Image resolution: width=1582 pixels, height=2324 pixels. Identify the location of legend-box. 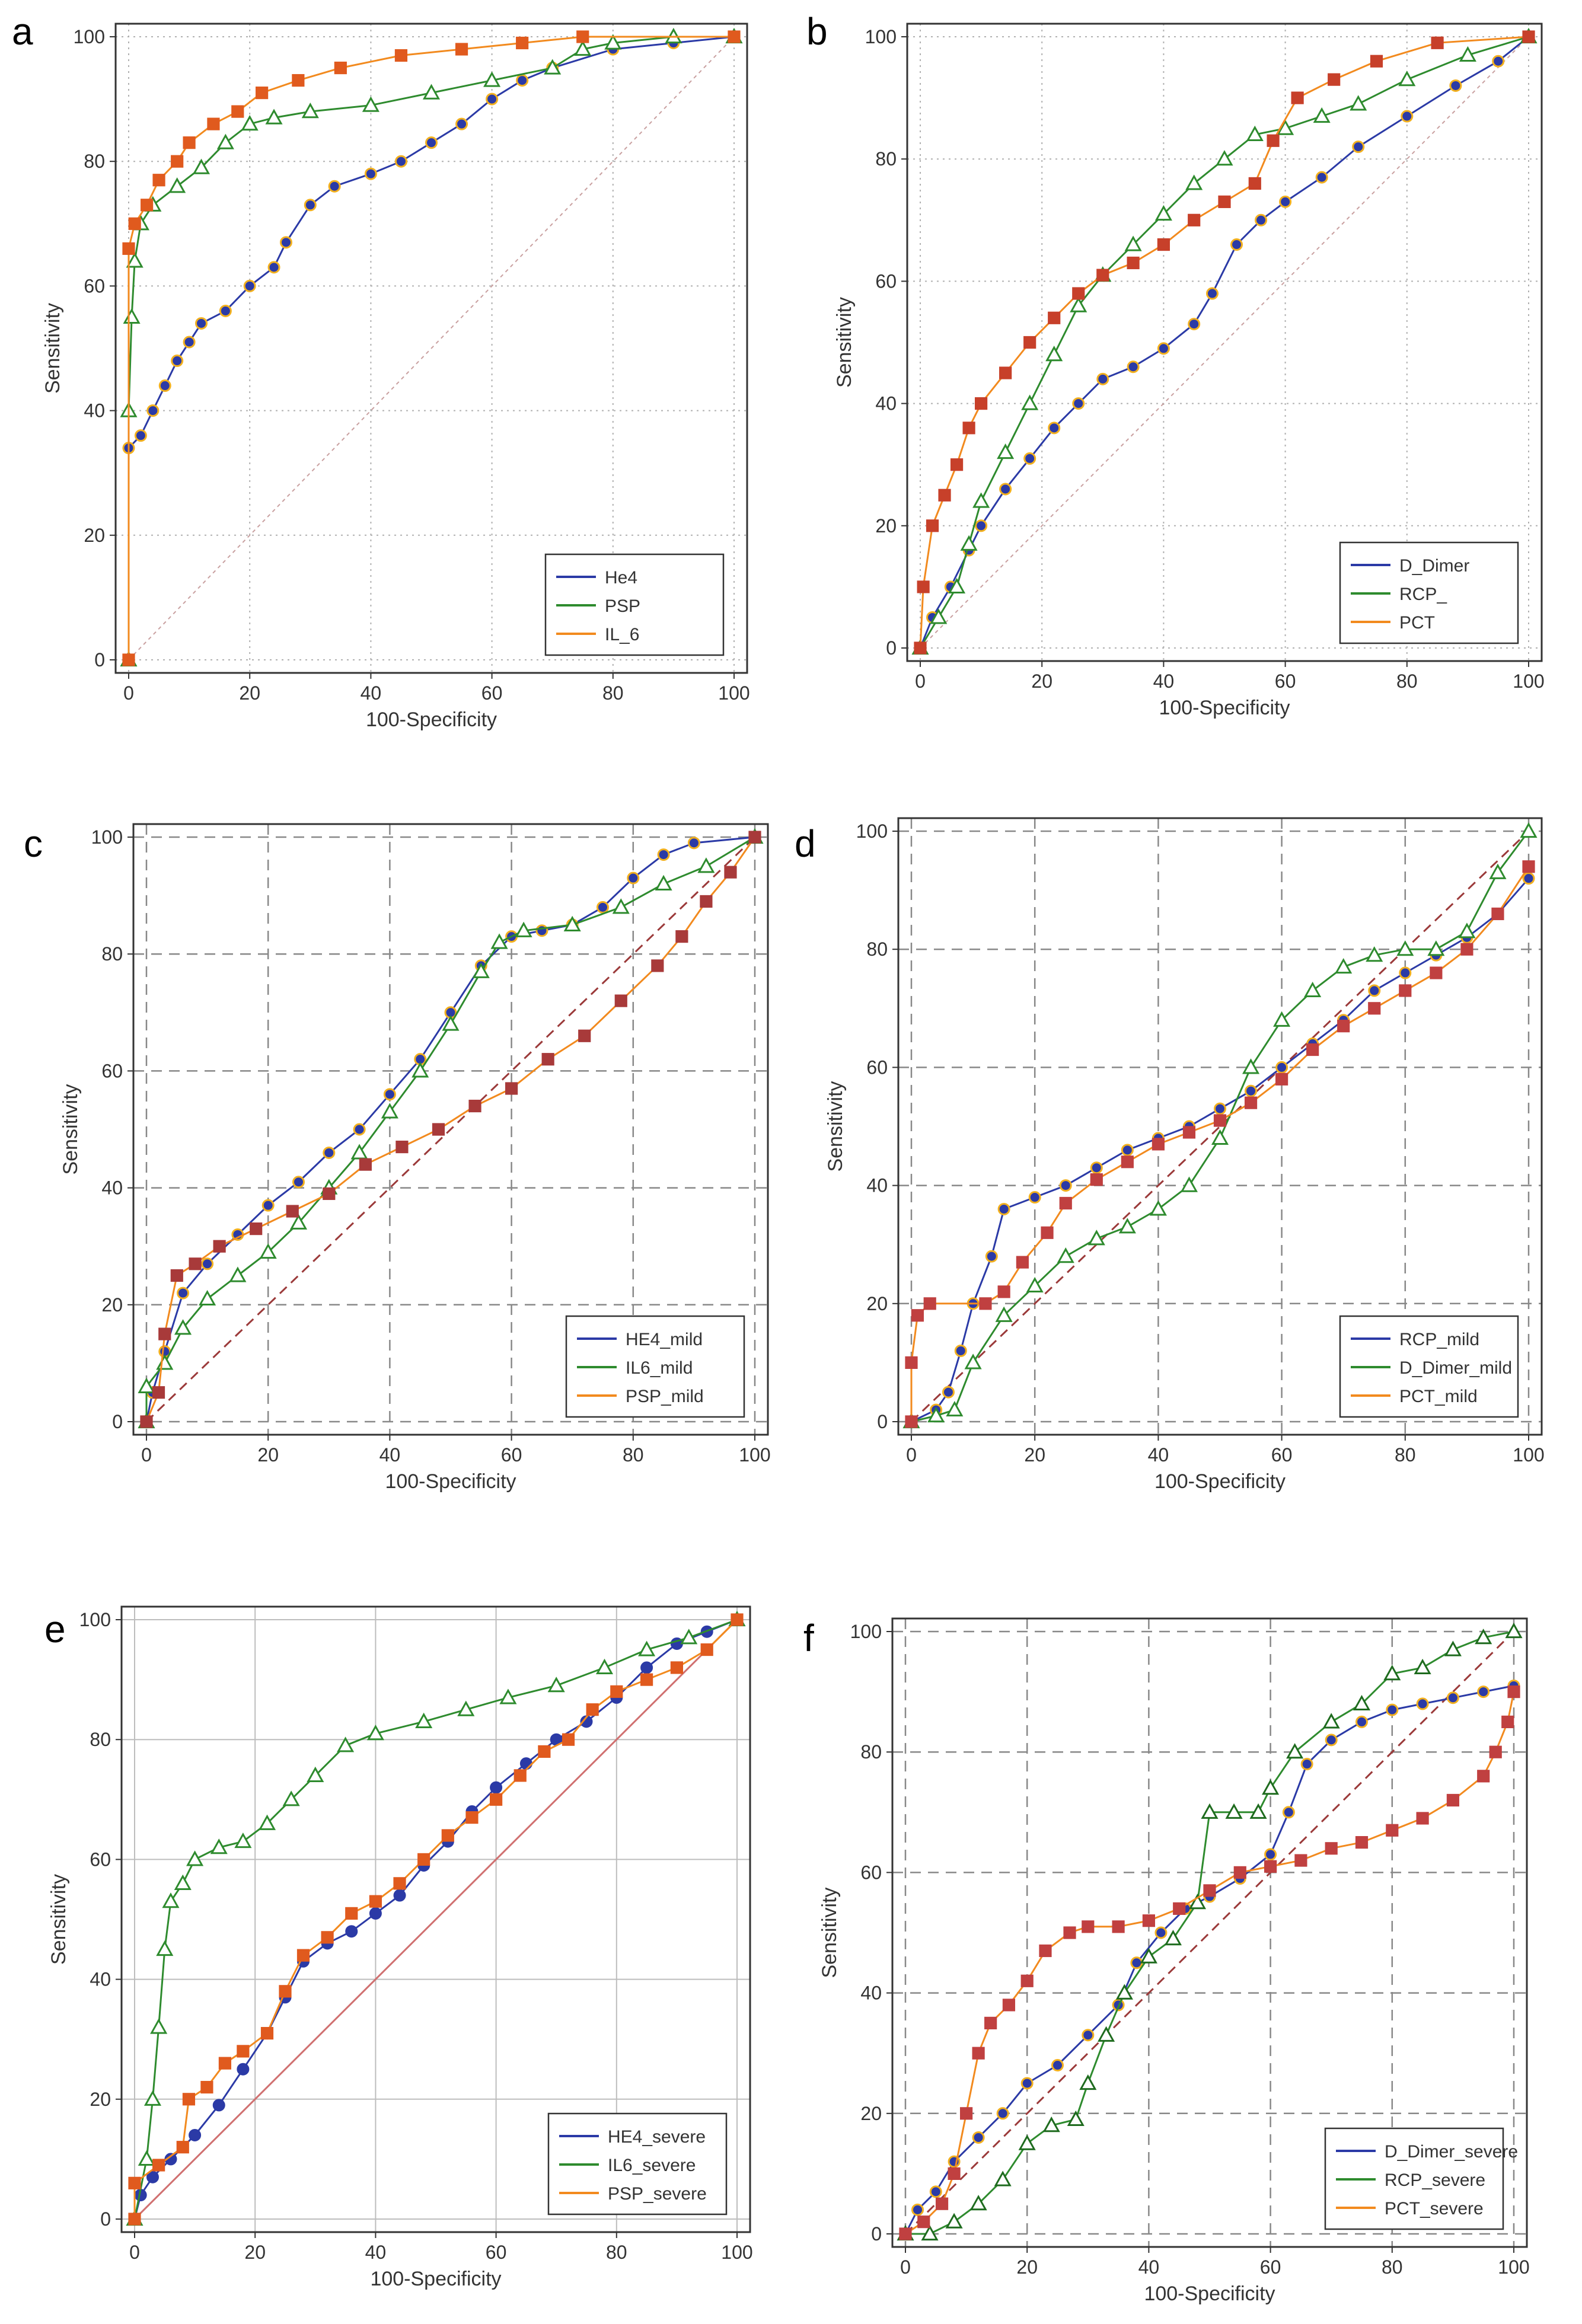
(1429, 592).